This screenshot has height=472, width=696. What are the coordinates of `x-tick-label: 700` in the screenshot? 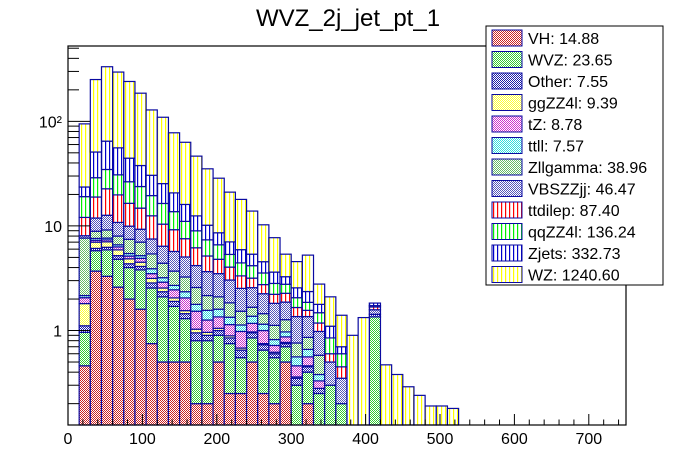 It's located at (588, 439).